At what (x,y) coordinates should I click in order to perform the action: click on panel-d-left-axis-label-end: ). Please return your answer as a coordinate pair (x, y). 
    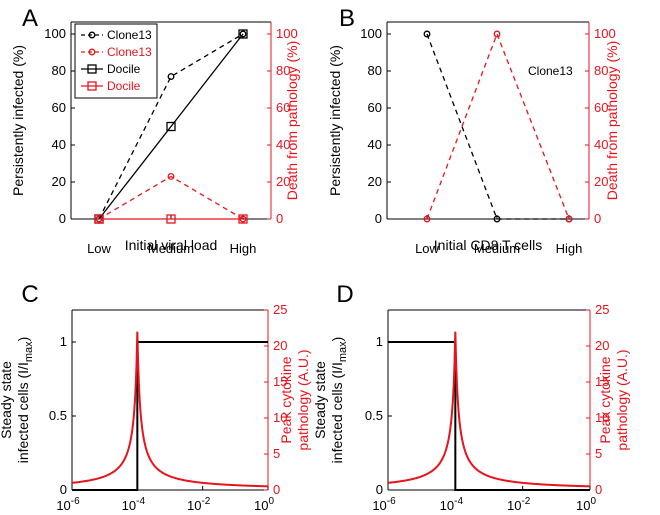
    Looking at the image, I should click on (337, 339).